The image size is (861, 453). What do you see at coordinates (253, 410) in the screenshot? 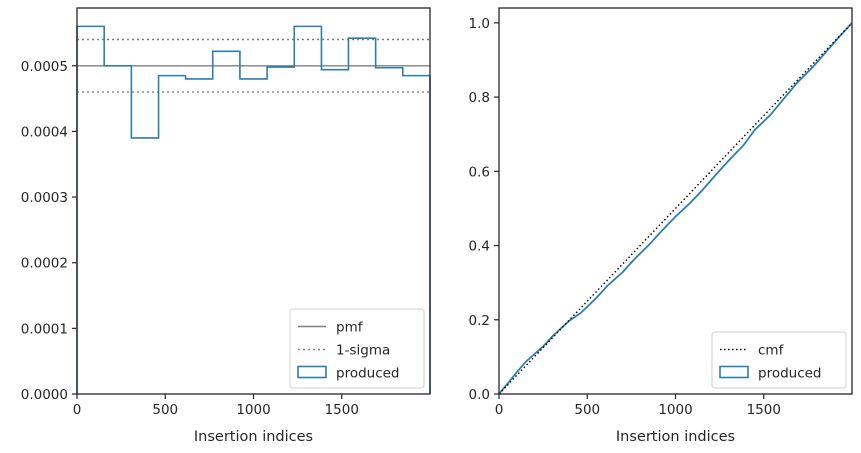
I see `pmf-chart-x-tick-label: 1000` at bounding box center [253, 410].